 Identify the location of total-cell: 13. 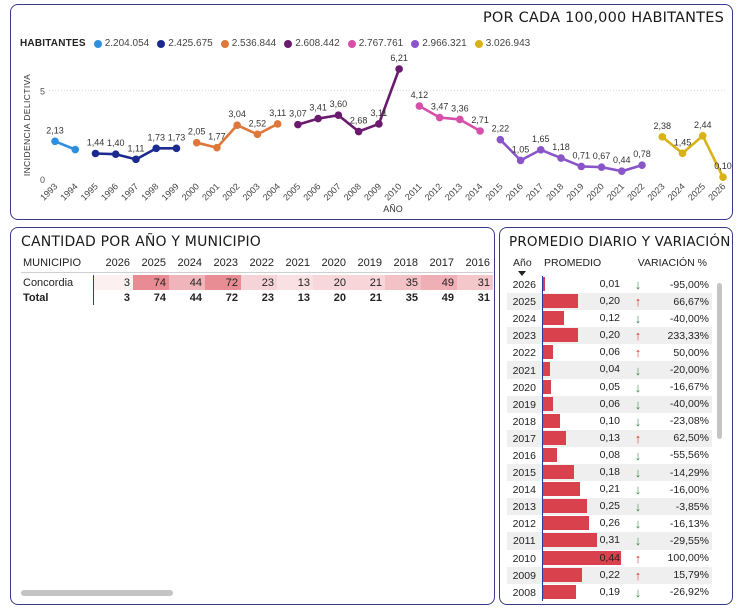
(303, 297).